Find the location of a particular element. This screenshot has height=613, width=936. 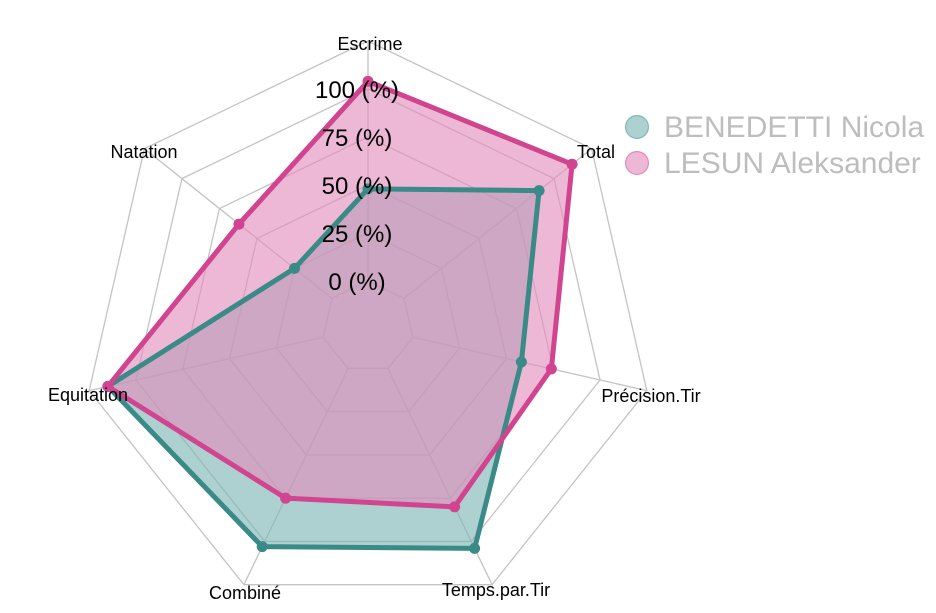

axis-label: Combiné is located at coordinates (245, 593).